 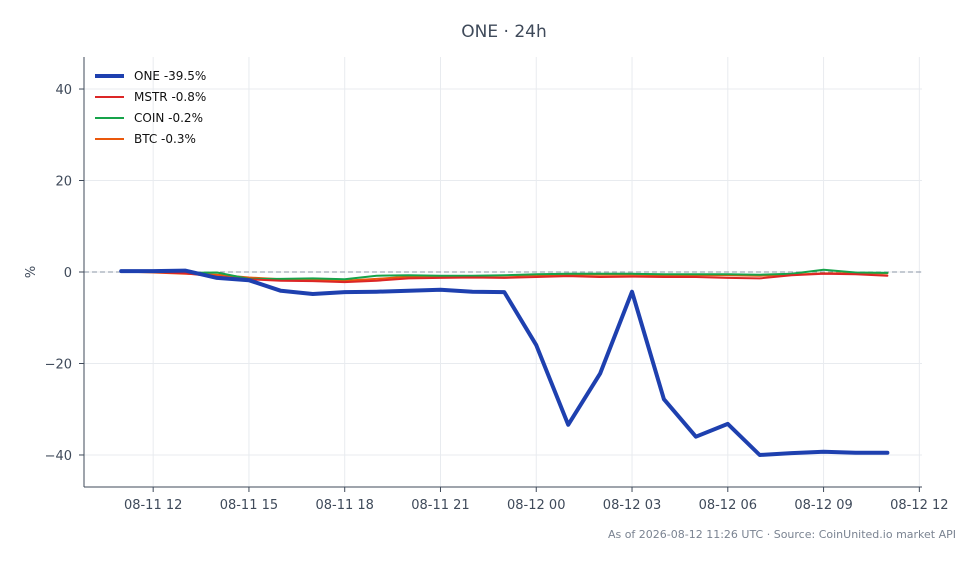 I want to click on x-tick-label: 08-12 03, so click(x=632, y=505).